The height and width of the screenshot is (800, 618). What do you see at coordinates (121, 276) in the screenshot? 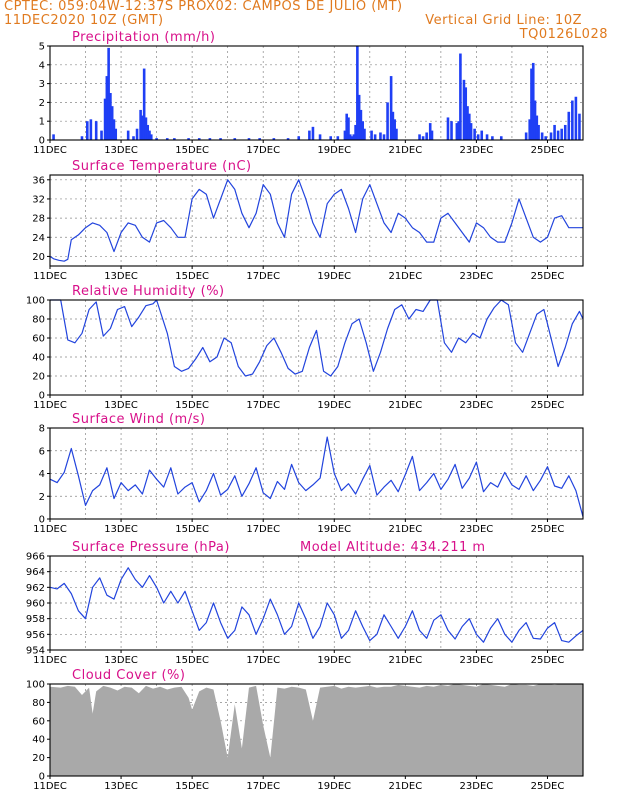
I see `temp-xtick-label: 13DEC` at bounding box center [121, 276].